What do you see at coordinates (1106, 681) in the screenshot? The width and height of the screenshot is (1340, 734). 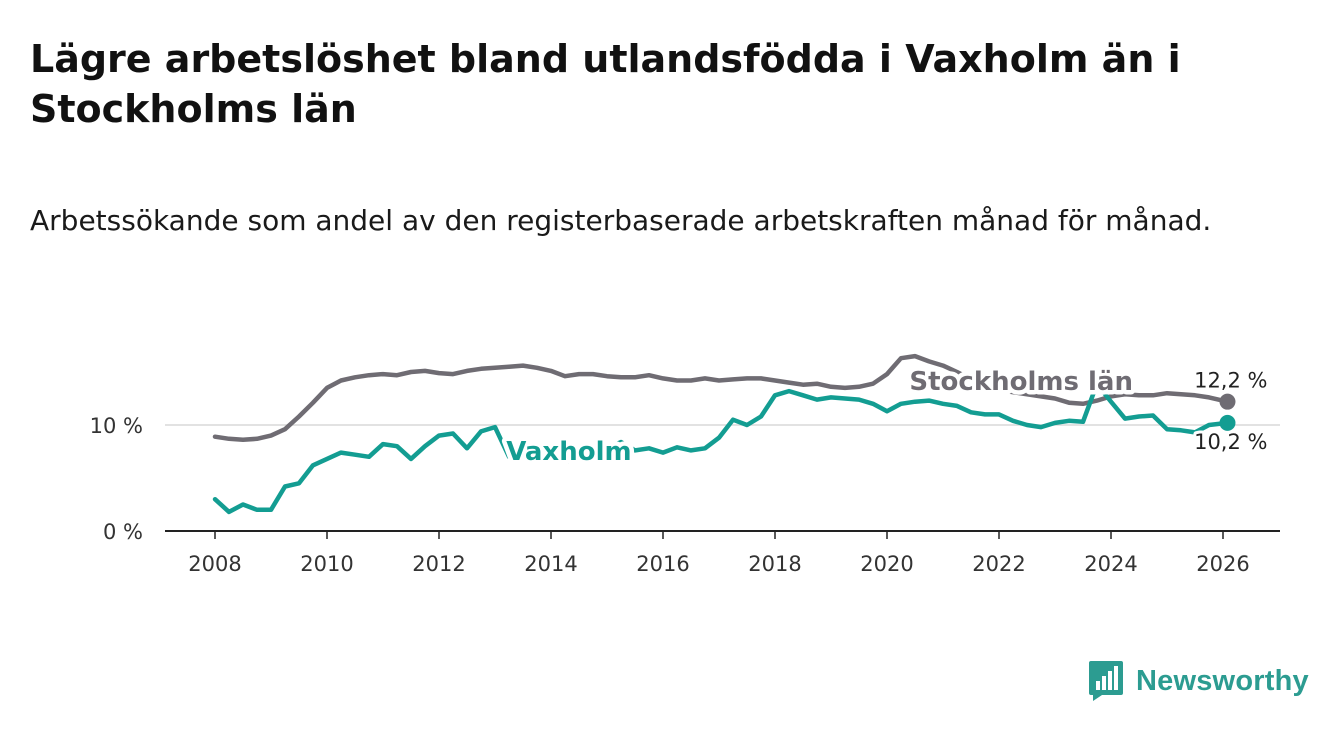 I see `bar-chart-speech-bubble-icon` at bounding box center [1106, 681].